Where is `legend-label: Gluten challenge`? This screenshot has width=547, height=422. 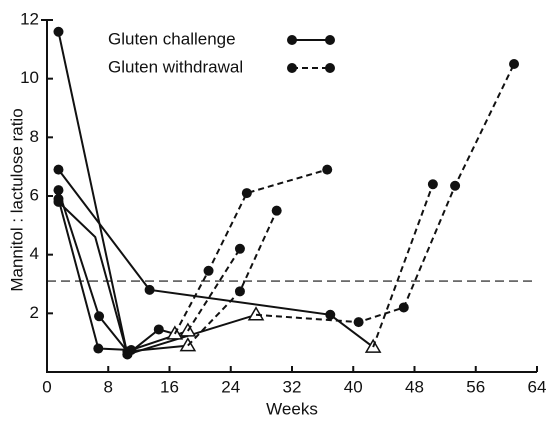
legend-label: Gluten challenge is located at coordinates (172, 38).